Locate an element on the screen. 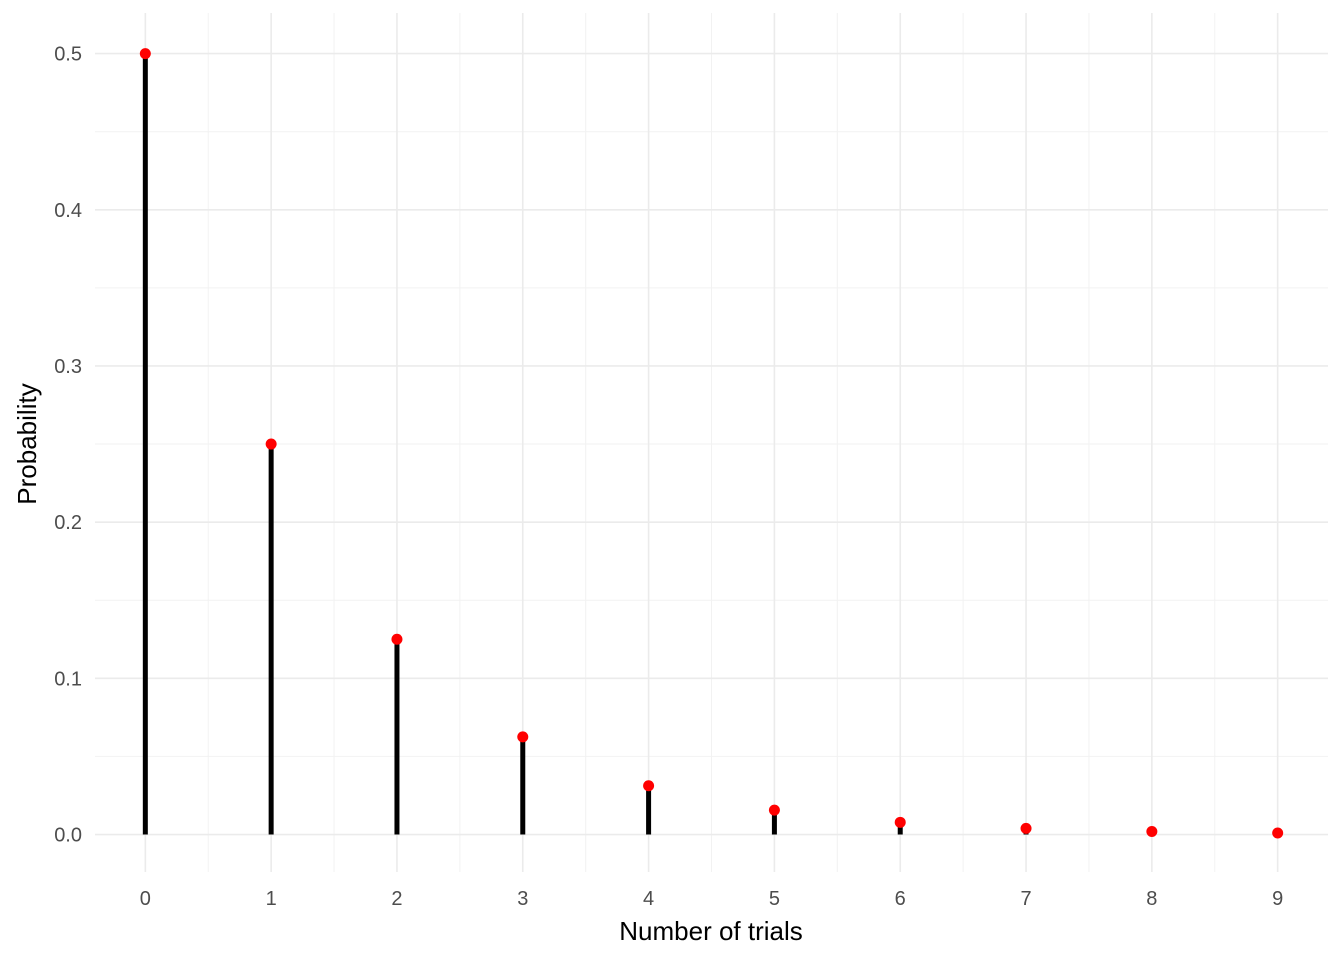  x-tick-label: 2 is located at coordinates (396, 899).